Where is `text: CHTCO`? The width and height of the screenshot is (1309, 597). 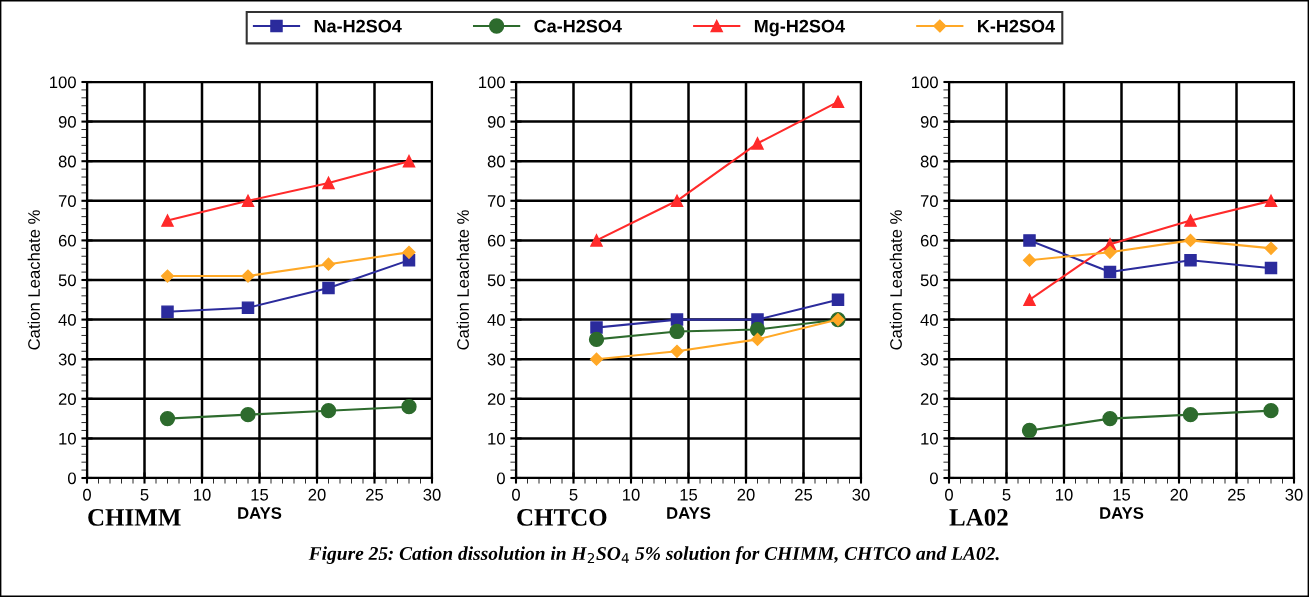
text: CHTCO is located at coordinates (562, 517).